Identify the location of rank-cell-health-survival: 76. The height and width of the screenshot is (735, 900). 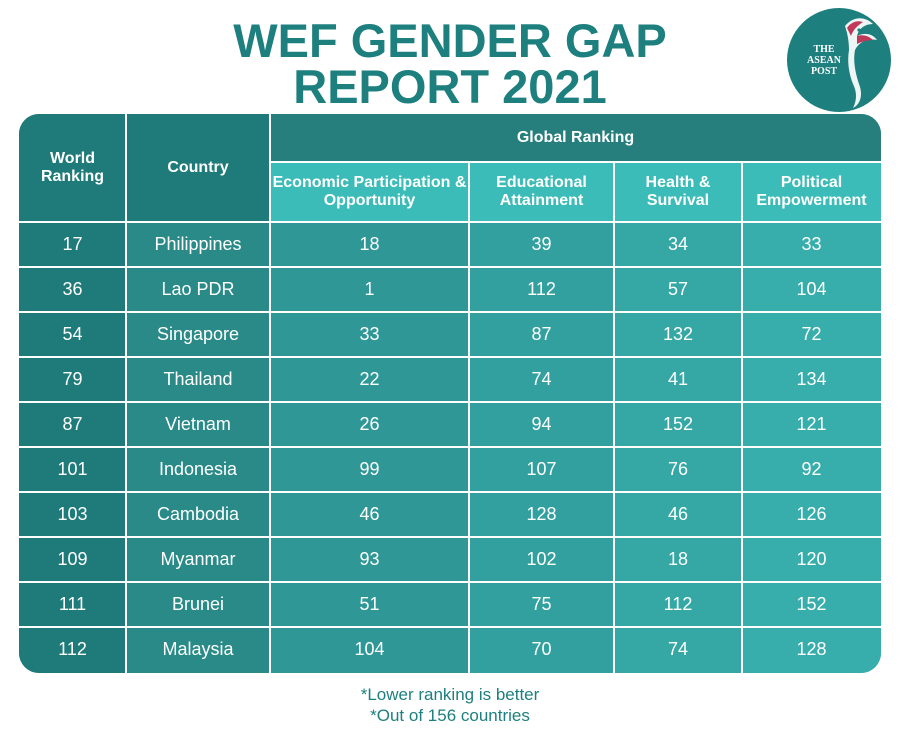
(678, 469).